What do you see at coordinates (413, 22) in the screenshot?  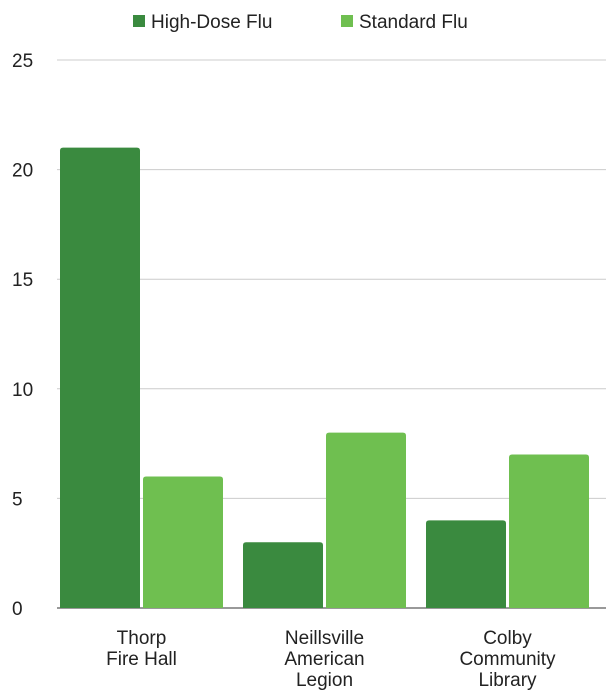 I see `legend-label: Standard Flu` at bounding box center [413, 22].